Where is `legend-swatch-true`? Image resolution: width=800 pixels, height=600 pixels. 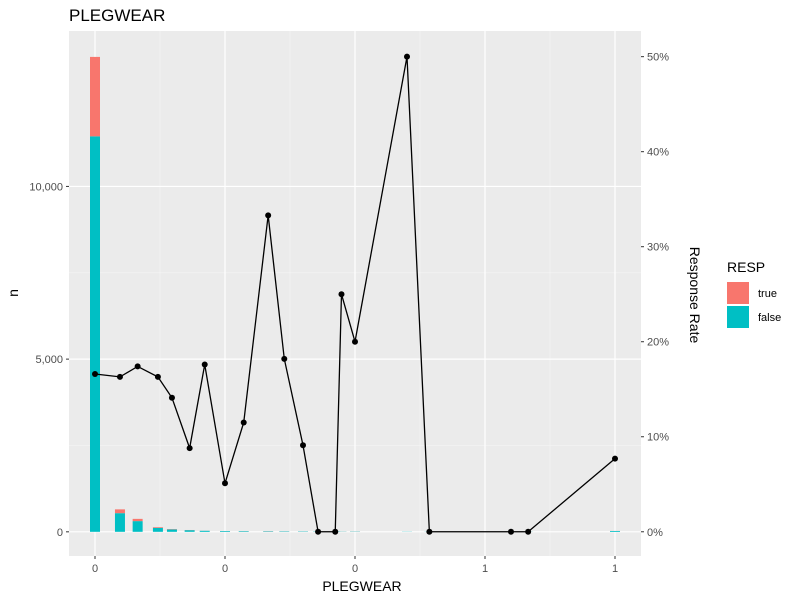
legend-swatch-true is located at coordinates (738, 293).